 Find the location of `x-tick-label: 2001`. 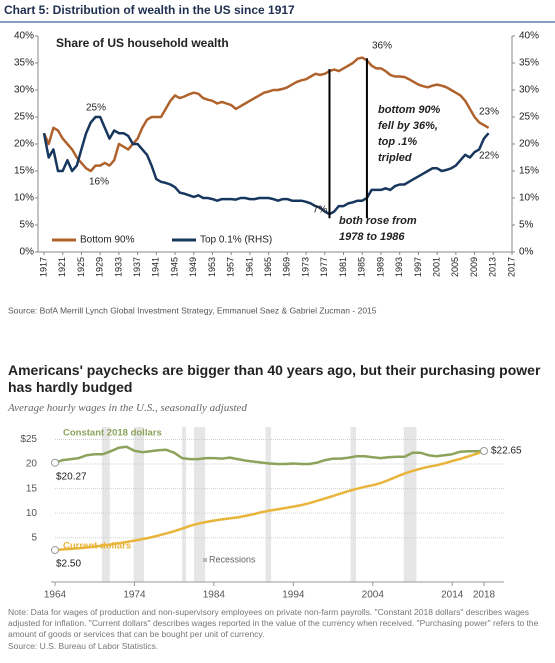

x-tick-label: 2001 is located at coordinates (436, 267).